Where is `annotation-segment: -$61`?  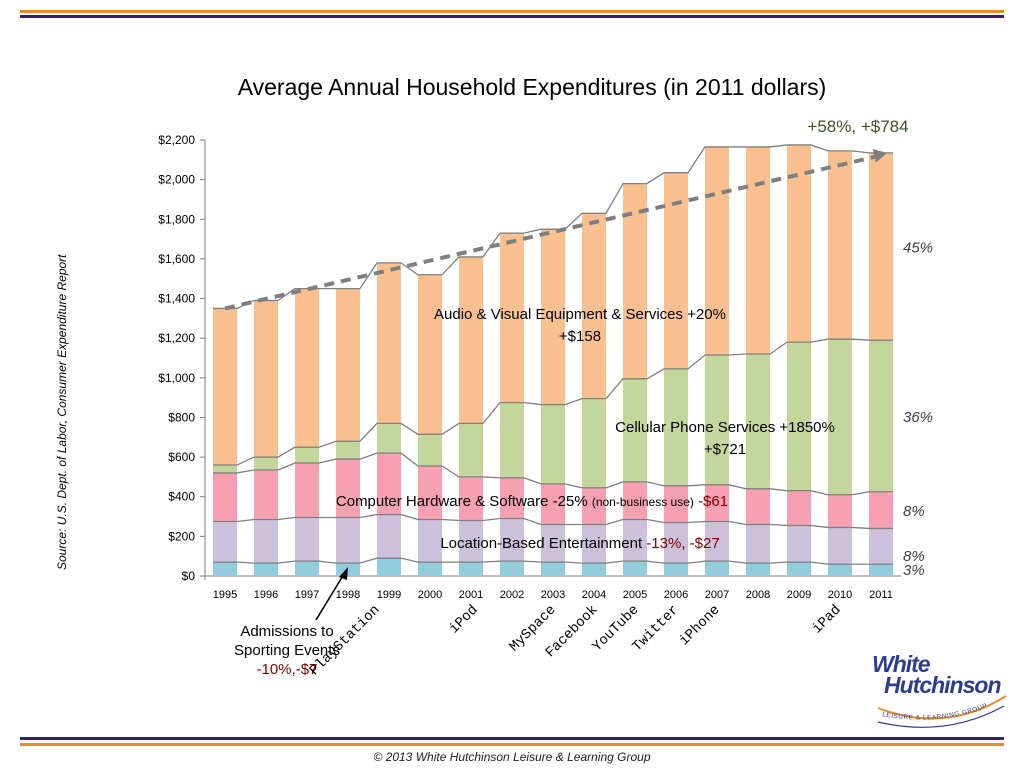
annotation-segment: -$61 is located at coordinates (713, 501).